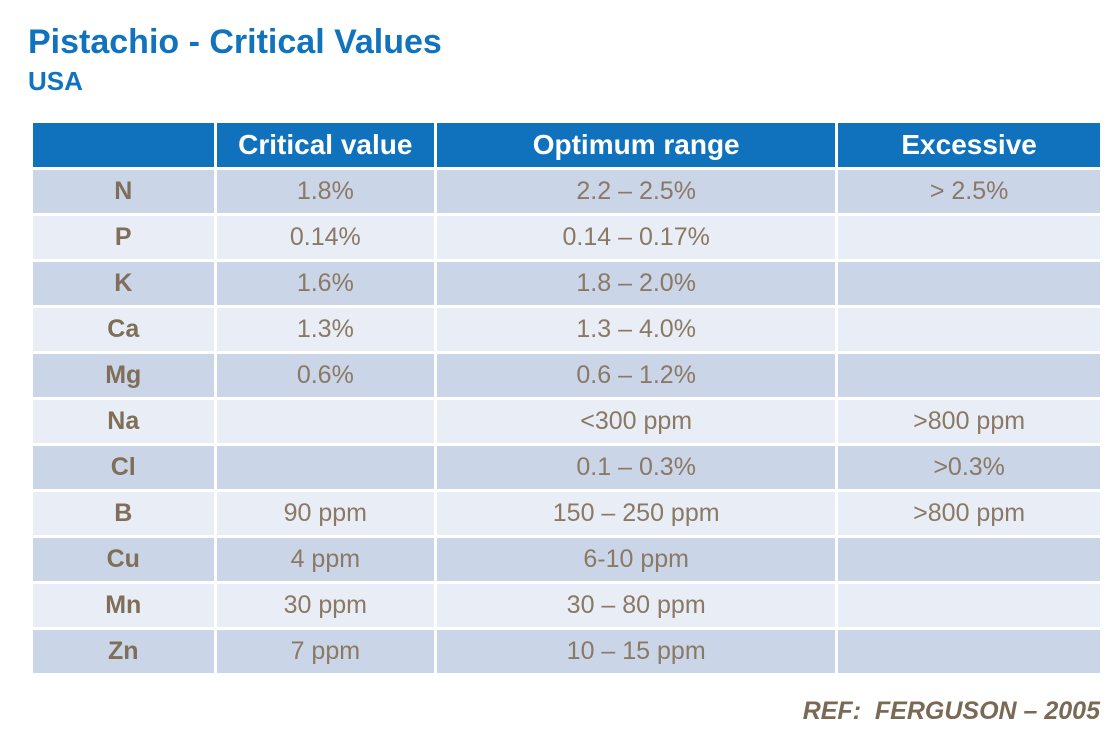  I want to click on table-row-b: B 90 ppm 150 – 250 ppm >800 ppm, so click(566, 513).